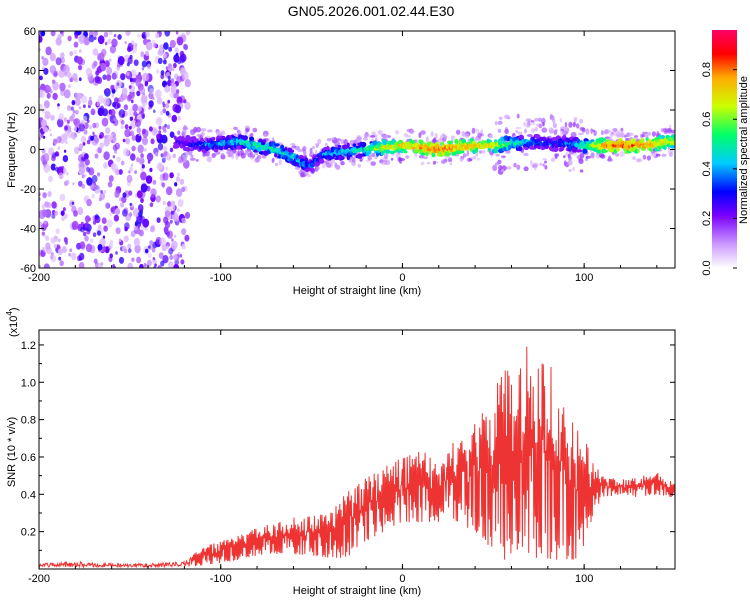 The width and height of the screenshot is (750, 600). I want to click on snr-multiplier-close: ), so click(14, 309).